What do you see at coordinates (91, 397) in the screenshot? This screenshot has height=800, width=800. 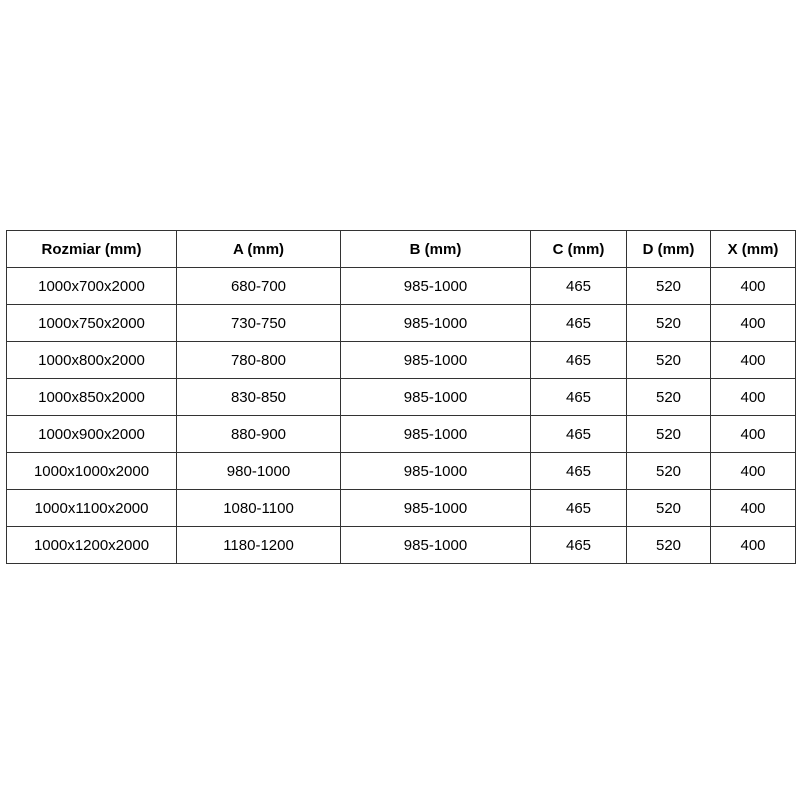 I see `table-cell: 1000x850x2000` at bounding box center [91, 397].